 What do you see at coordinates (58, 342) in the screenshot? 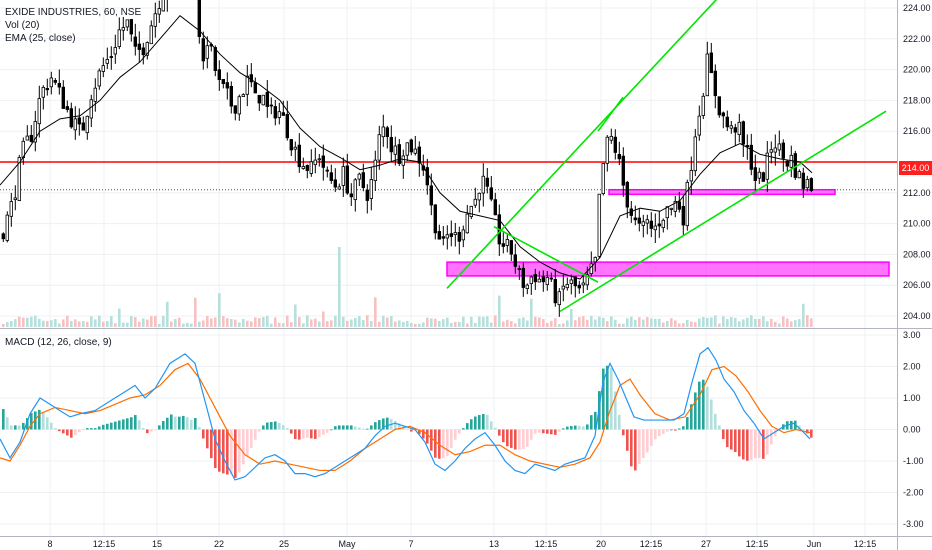
I see `macd-legend: MACD (12, 26, close, 9)` at bounding box center [58, 342].